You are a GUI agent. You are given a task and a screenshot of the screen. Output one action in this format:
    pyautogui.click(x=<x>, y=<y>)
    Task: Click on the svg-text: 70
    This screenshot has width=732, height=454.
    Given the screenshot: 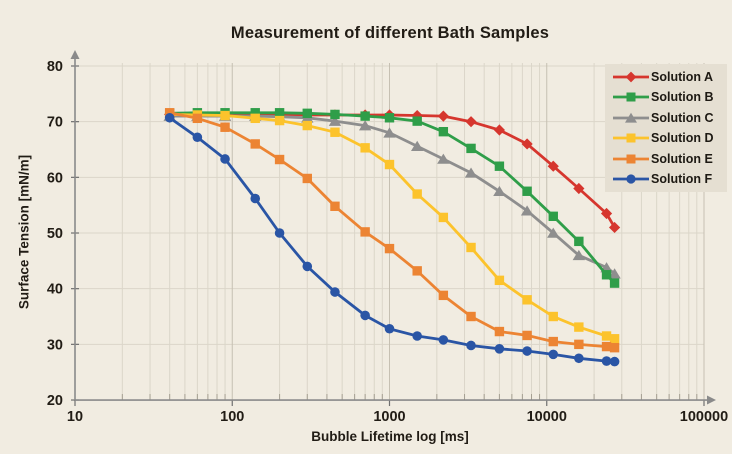 What is the action you would take?
    pyautogui.click(x=55, y=123)
    